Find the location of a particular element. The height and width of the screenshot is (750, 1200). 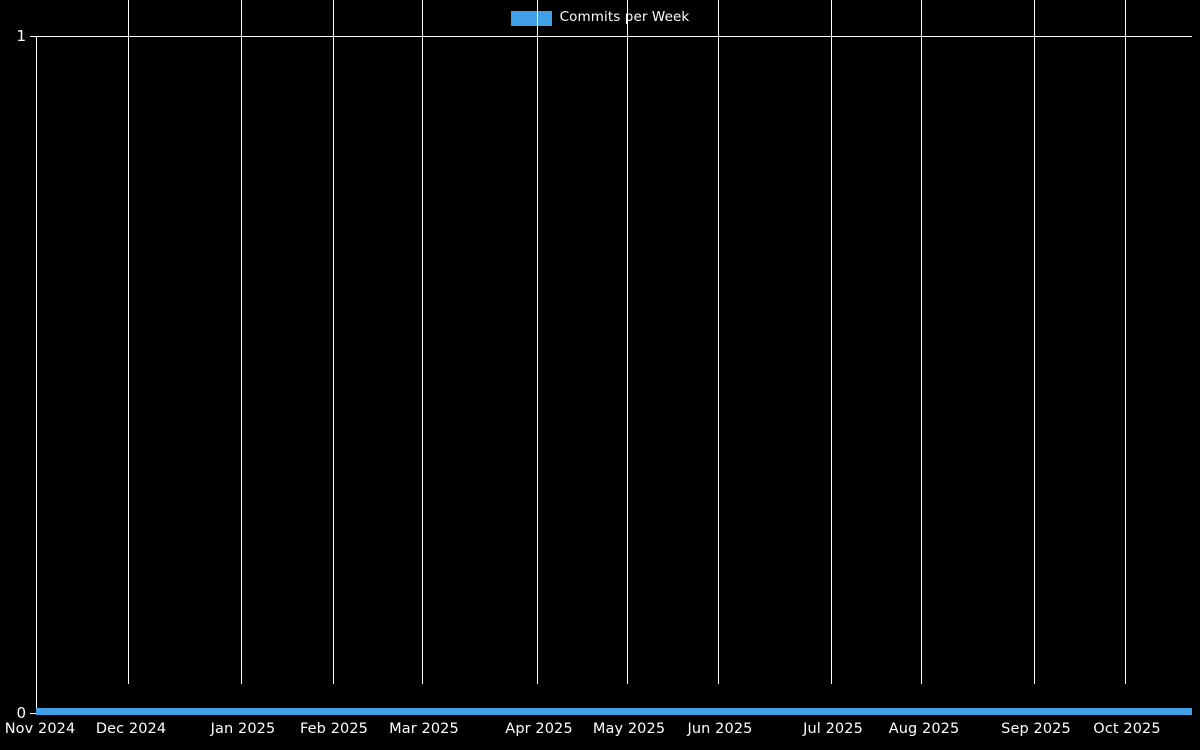

x-tick-label-may-2025: May 2025 is located at coordinates (629, 729).